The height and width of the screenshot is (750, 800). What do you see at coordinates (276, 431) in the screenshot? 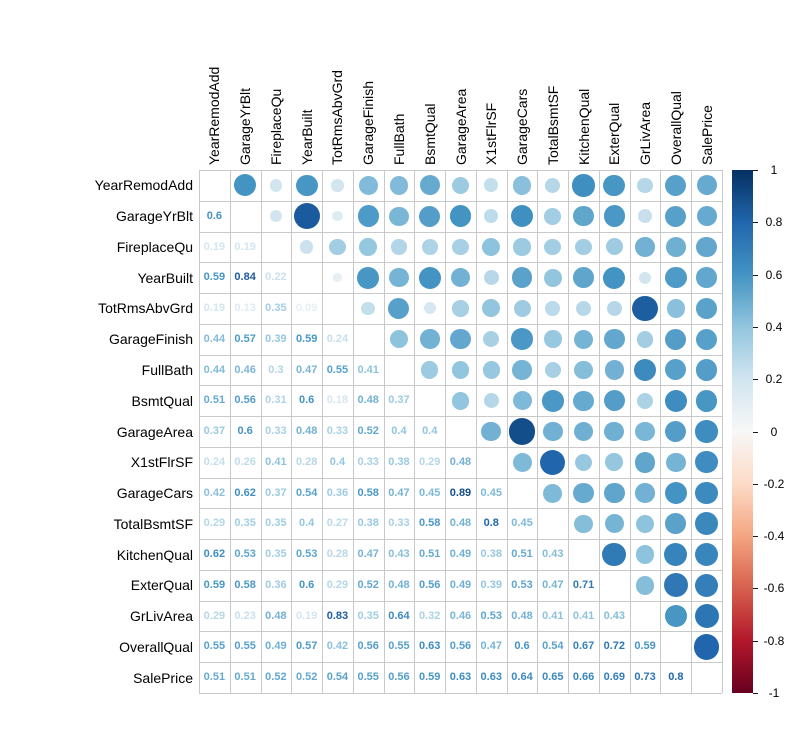
I see `correlation-value: 0.33` at bounding box center [276, 431].